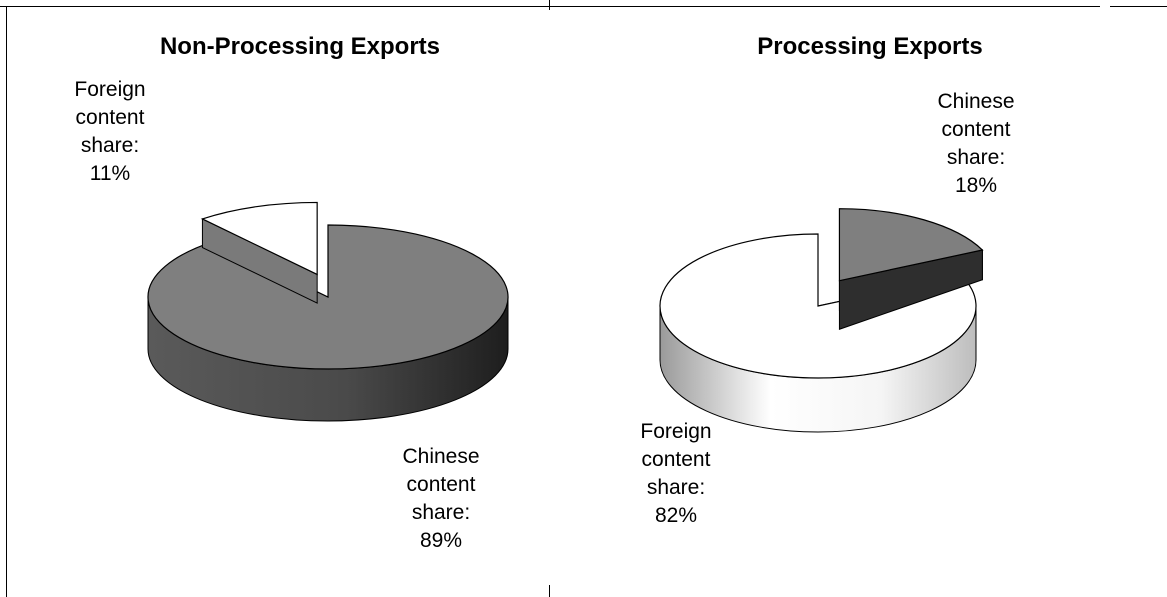 This screenshot has height=597, width=1167. I want to click on label-value: 89%, so click(441, 540).